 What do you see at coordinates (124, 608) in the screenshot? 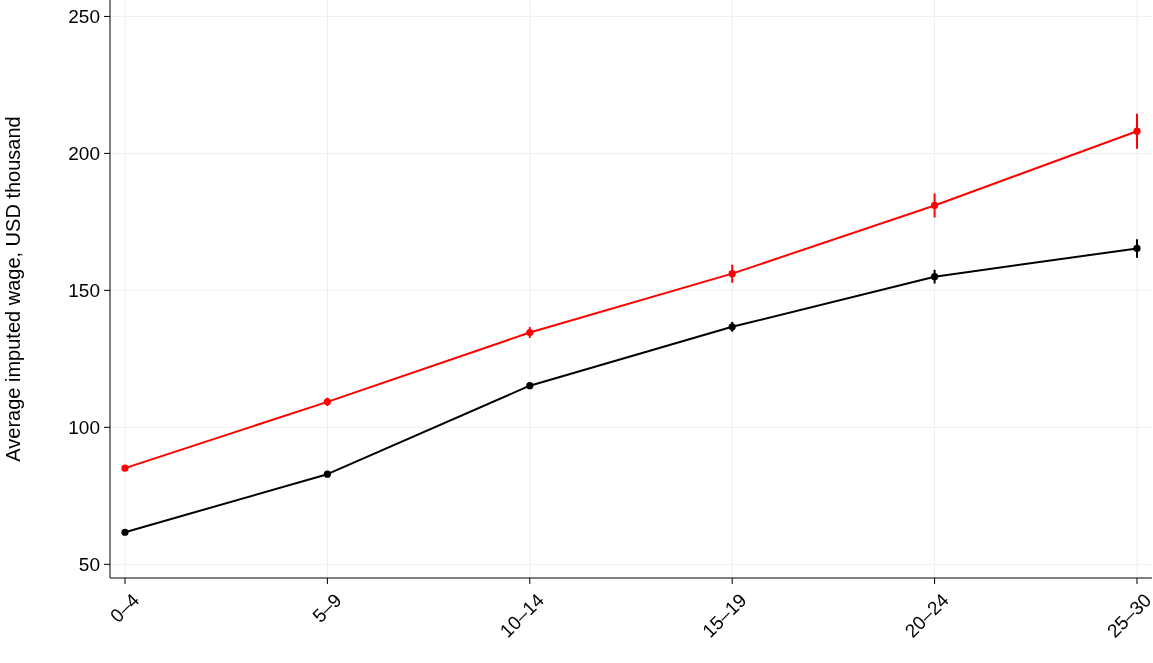
I see `x-tick-label: 0–4` at bounding box center [124, 608].